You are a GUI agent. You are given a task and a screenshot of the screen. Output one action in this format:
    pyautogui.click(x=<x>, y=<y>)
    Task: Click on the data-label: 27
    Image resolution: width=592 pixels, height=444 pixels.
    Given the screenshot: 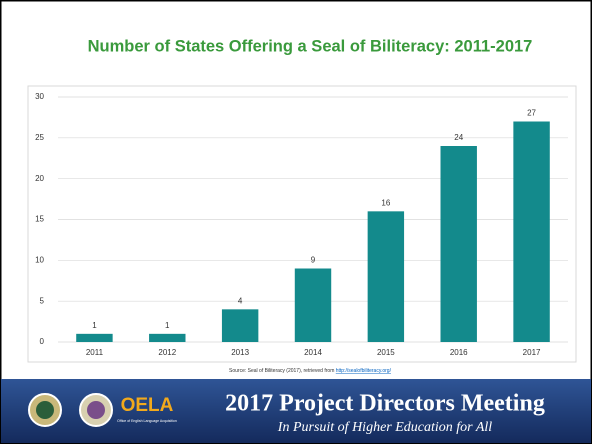 What is the action you would take?
    pyautogui.click(x=531, y=113)
    